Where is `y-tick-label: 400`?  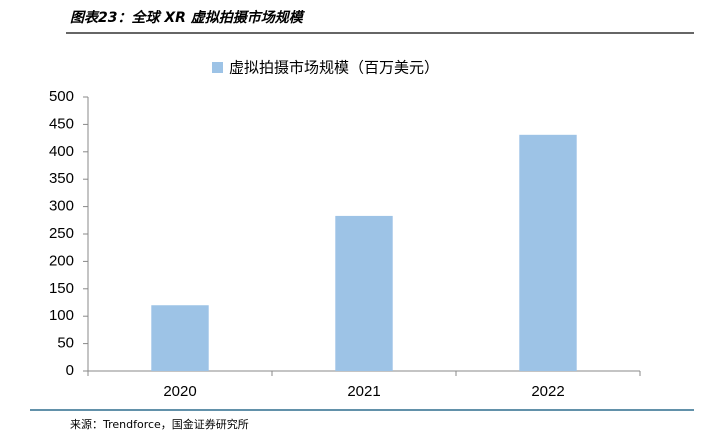
y-tick-label: 400 is located at coordinates (61, 151).